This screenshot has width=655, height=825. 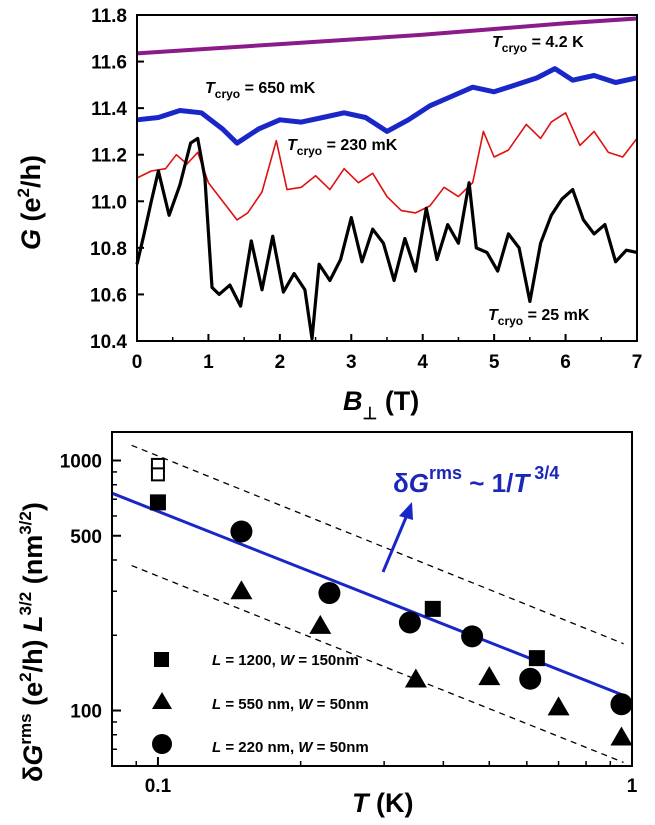 I want to click on top-x-tick-label: 2, so click(x=280, y=362).